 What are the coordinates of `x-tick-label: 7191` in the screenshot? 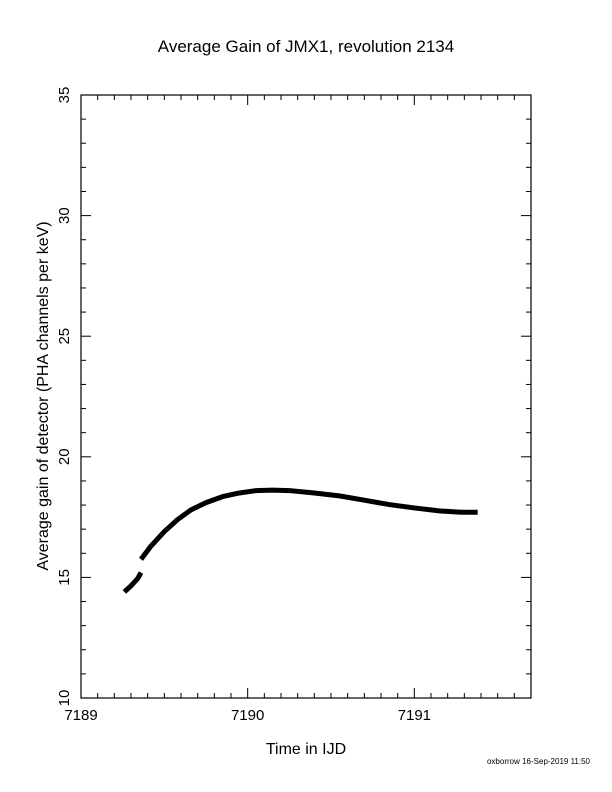 It's located at (414, 715).